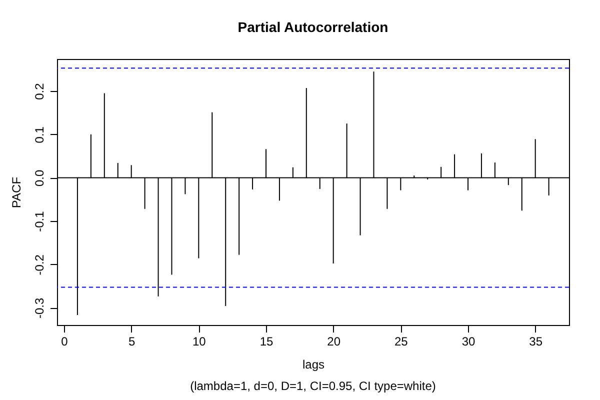 The width and height of the screenshot is (600, 400). What do you see at coordinates (267, 341) in the screenshot?
I see `x-tick-label: 15` at bounding box center [267, 341].